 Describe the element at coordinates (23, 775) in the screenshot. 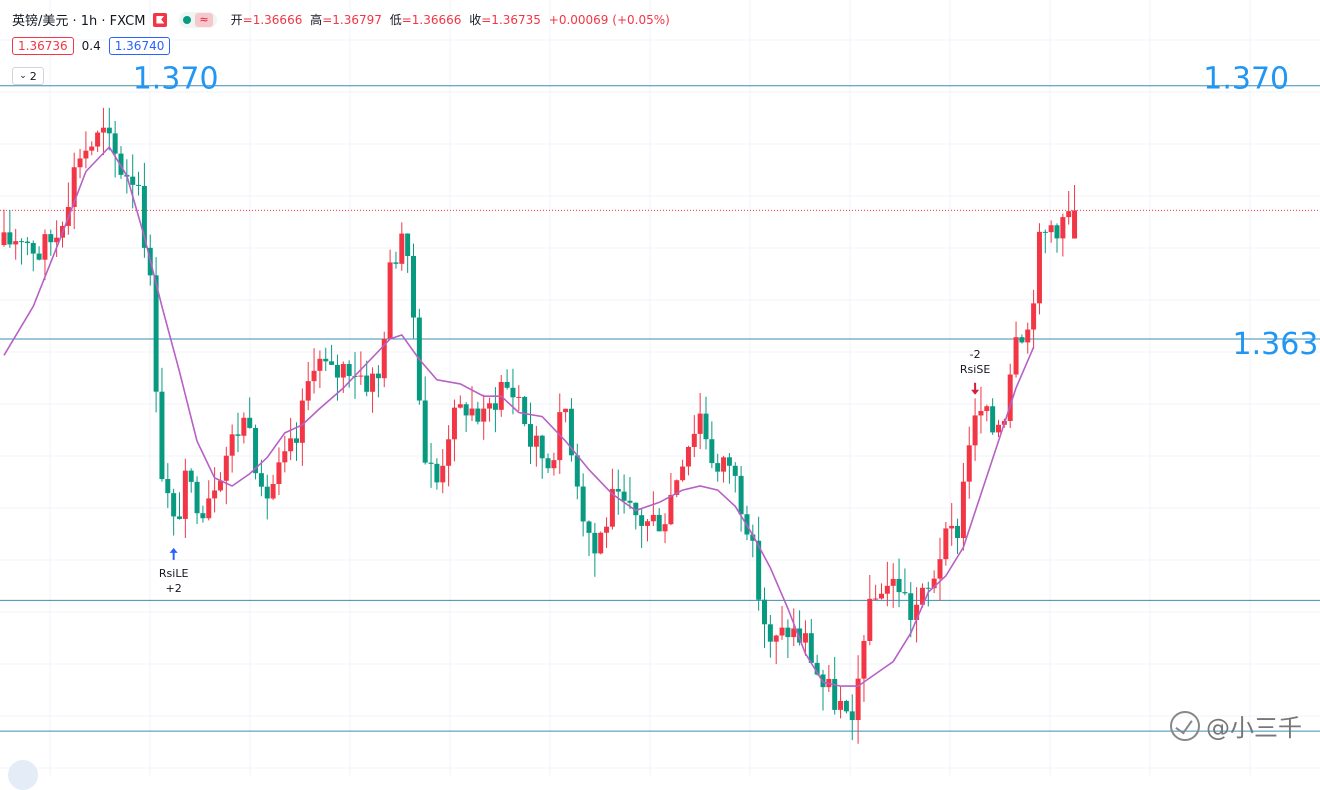

I see `scroll-corner-icon` at that location.